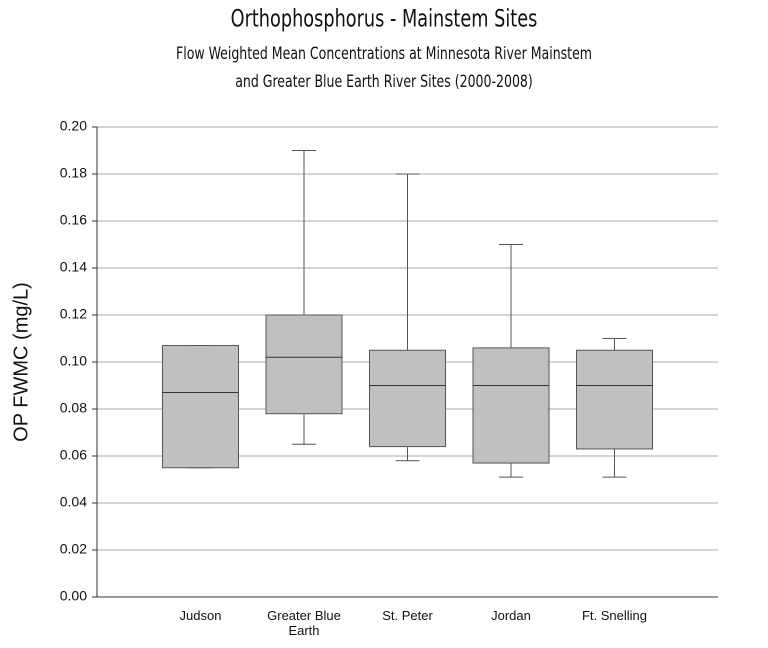  What do you see at coordinates (73, 549) in the screenshot?
I see `y-tick-label: 0.02` at bounding box center [73, 549].